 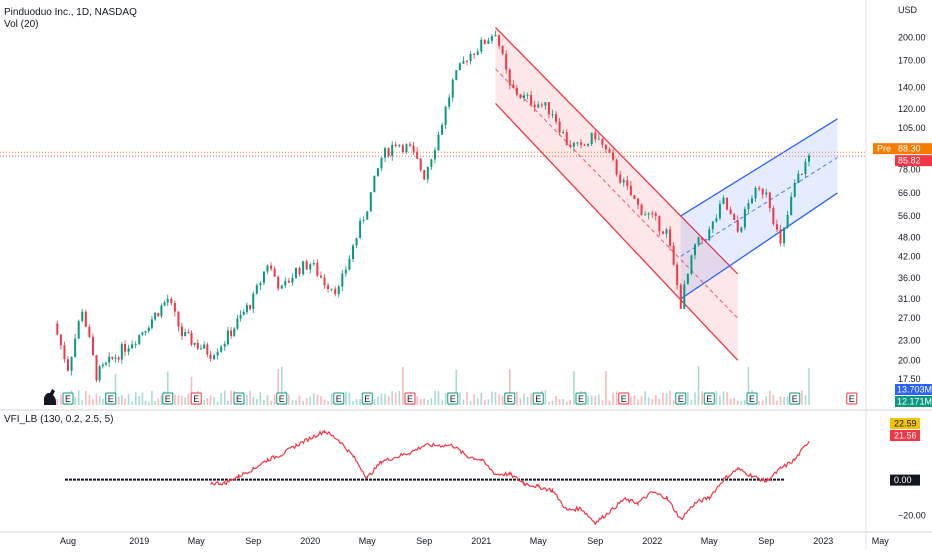 I want to click on vfi-line, so click(x=510, y=477).